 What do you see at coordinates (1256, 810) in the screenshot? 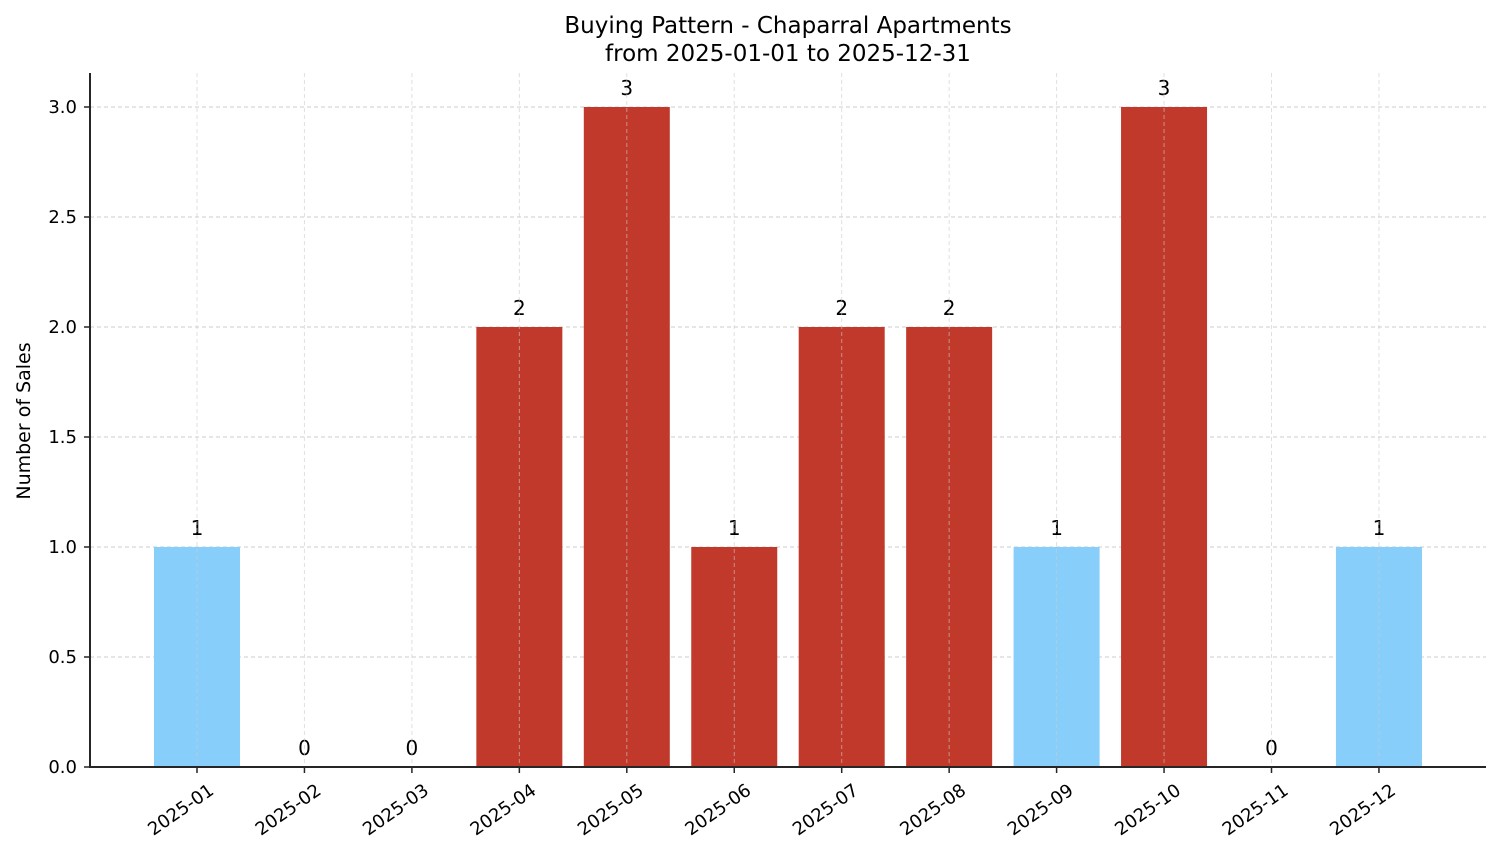
I see `x-tick-label: 2025-11` at bounding box center [1256, 810].